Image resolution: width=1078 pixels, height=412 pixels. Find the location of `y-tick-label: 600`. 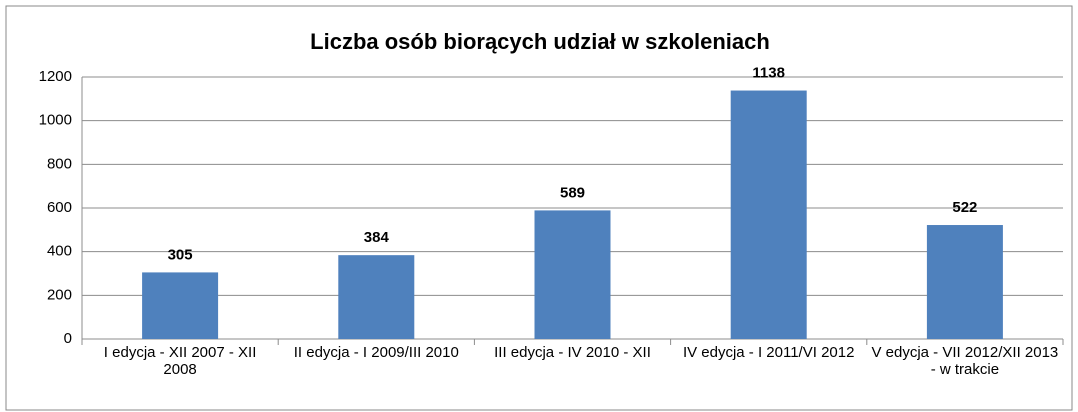

y-tick-label: 600 is located at coordinates (59, 207).